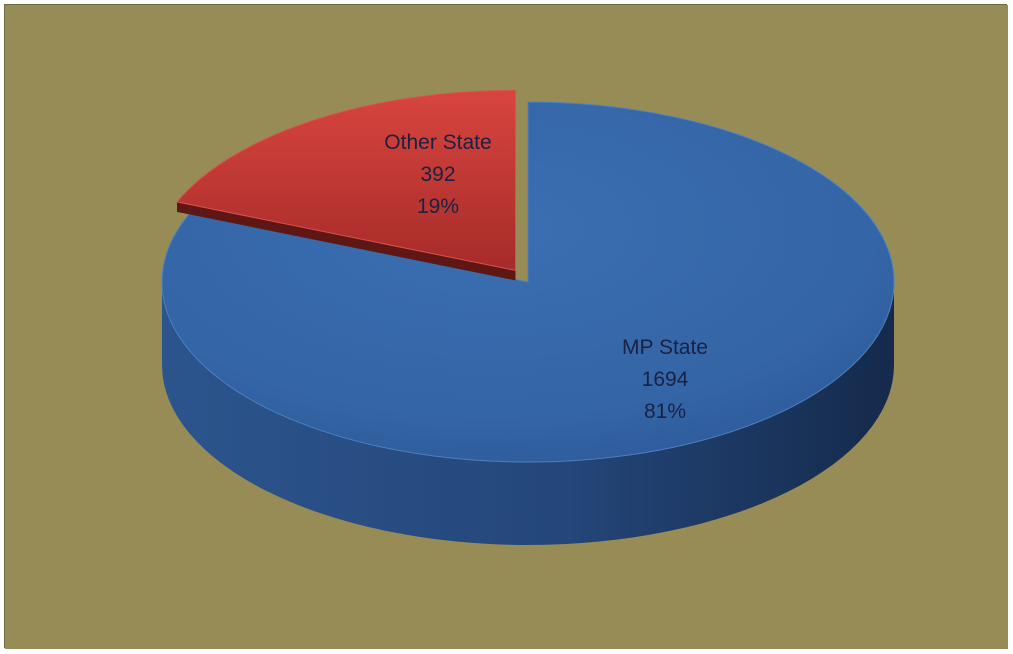  I want to click on slice-label-mp-state: MP State, so click(665, 347).